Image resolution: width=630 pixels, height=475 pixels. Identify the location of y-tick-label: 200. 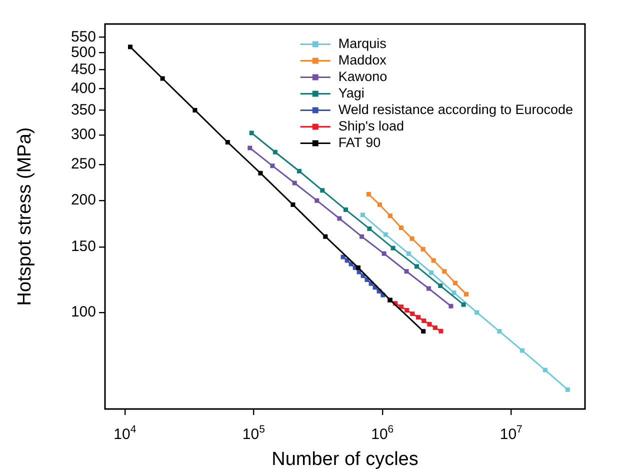
(83, 200).